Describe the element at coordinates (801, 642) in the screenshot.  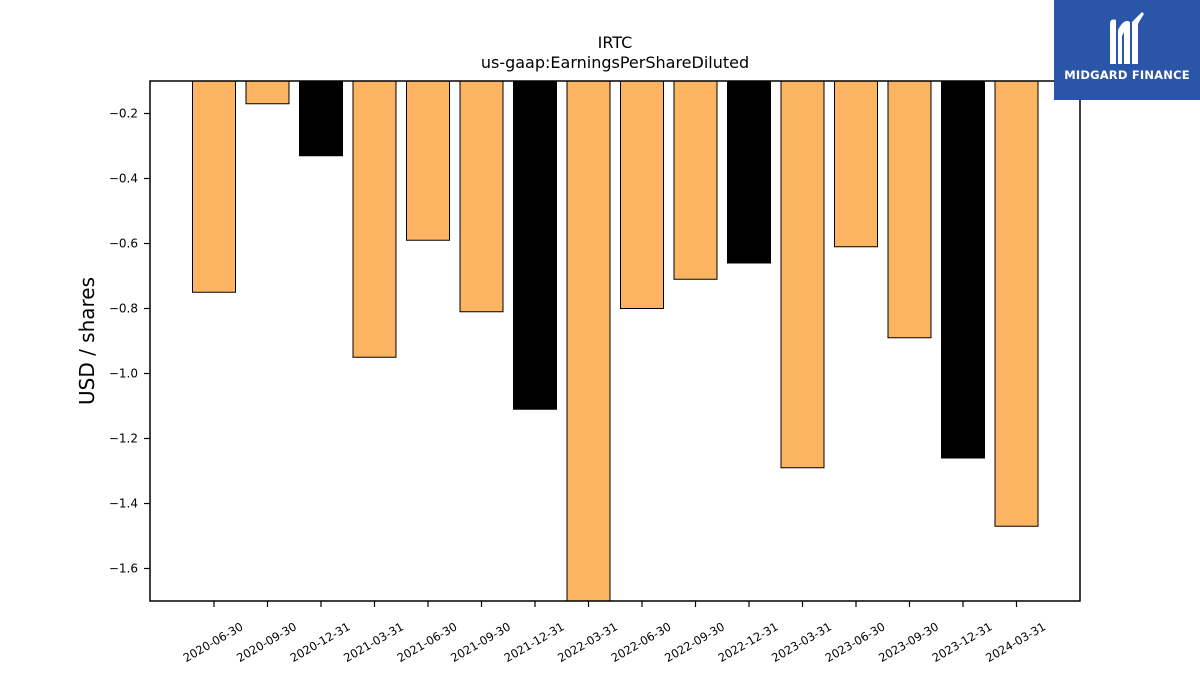
I see `x-tick-label: 2023-03-31` at that location.